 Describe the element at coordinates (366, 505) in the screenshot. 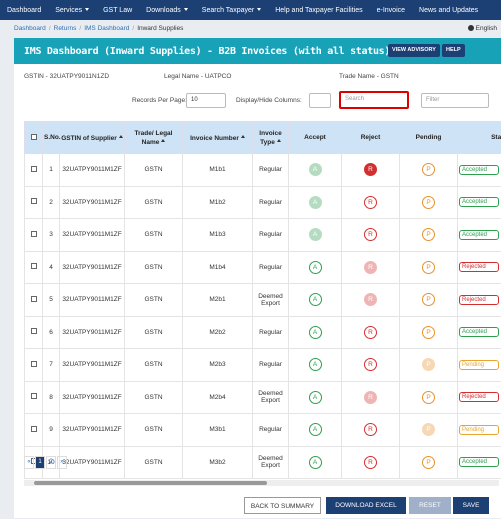

I see `action-button: DOWNLOAD EXCEL` at that location.